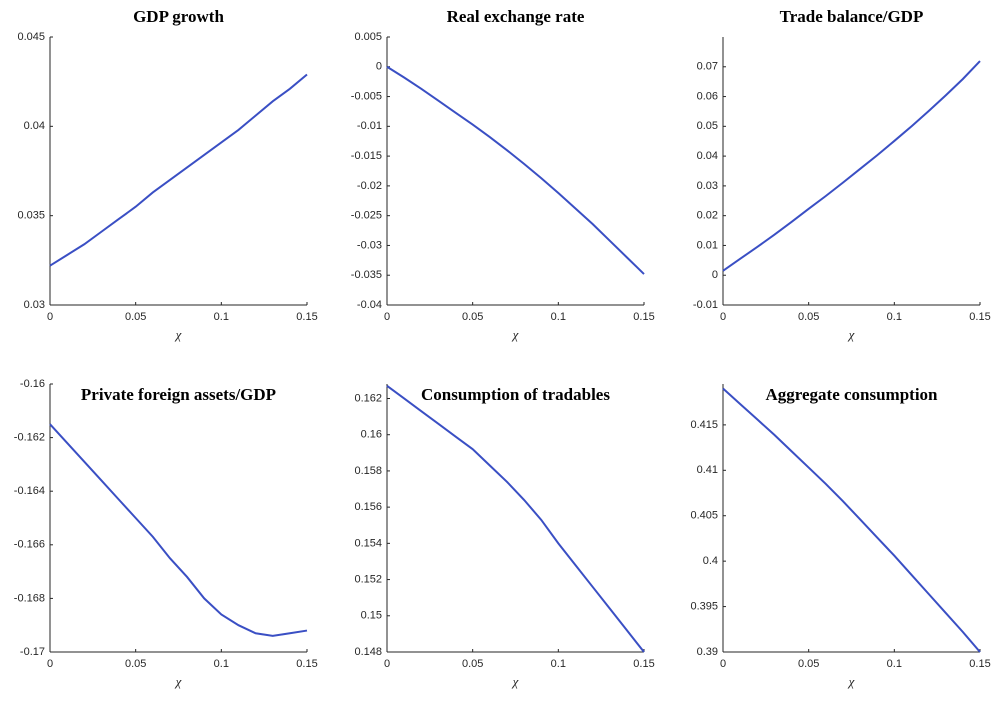 This screenshot has width=993, height=722. Describe the element at coordinates (516, 16) in the screenshot. I see `chart-title: Real exchange rate` at that location.